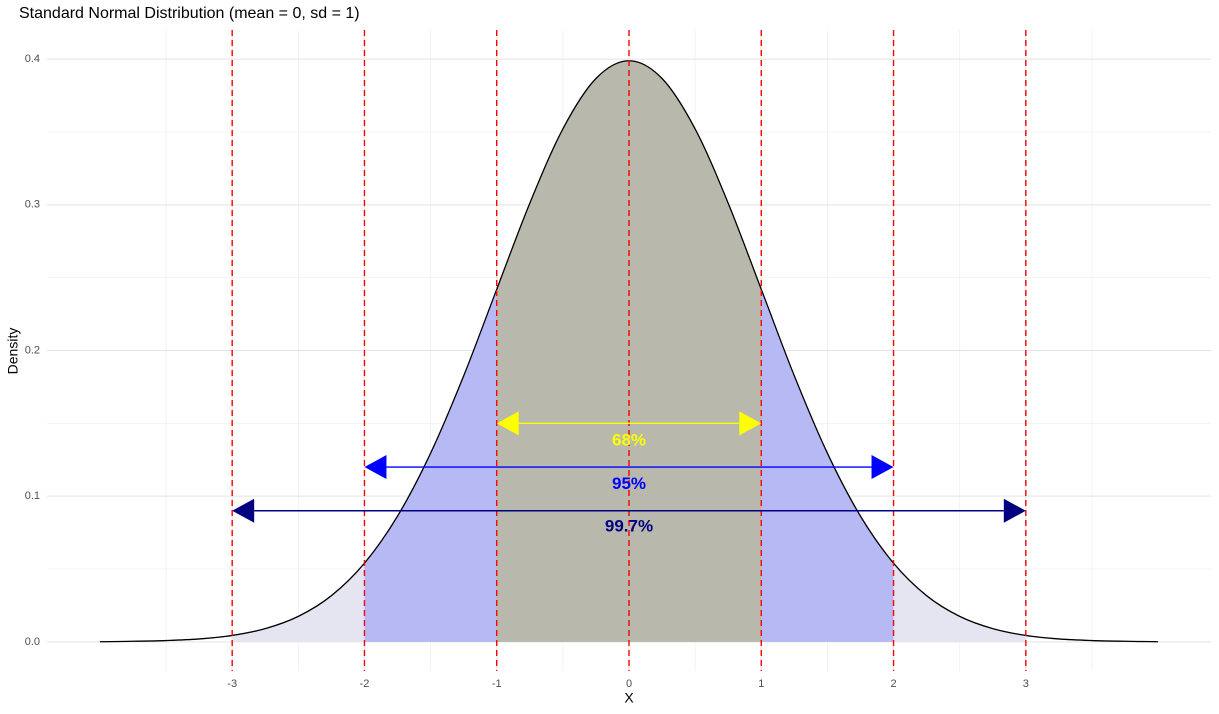 Image resolution: width=1219 pixels, height=714 pixels. What do you see at coordinates (497, 684) in the screenshot?
I see `x-tick-label: -1` at bounding box center [497, 684].